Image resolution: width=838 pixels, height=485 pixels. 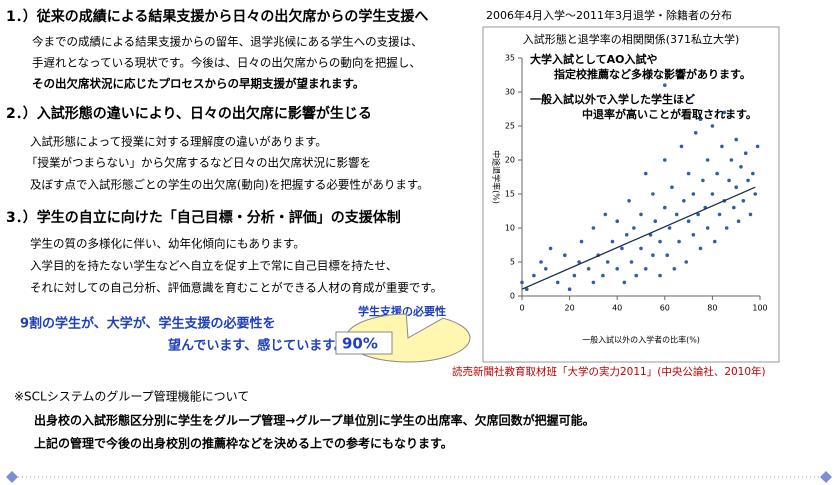 I want to click on y-tick-label: 20, so click(x=510, y=160).